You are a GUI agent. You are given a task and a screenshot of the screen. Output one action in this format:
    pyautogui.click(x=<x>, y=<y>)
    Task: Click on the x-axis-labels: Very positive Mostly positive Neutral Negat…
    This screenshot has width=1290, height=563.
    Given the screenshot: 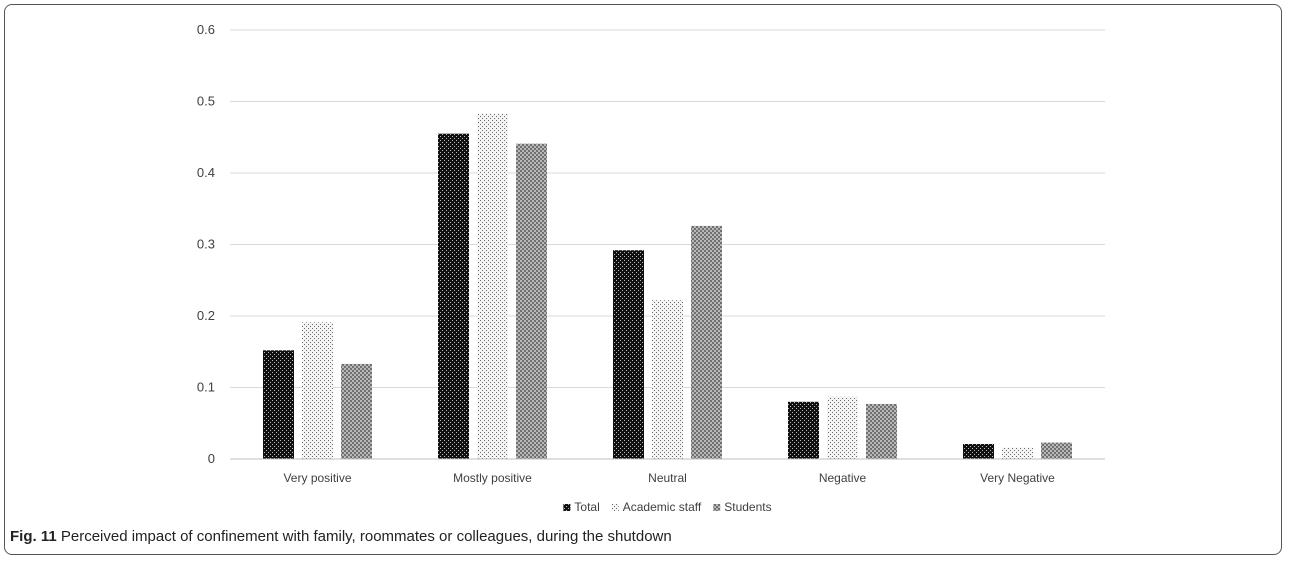 What is the action you would take?
    pyautogui.click(x=669, y=478)
    